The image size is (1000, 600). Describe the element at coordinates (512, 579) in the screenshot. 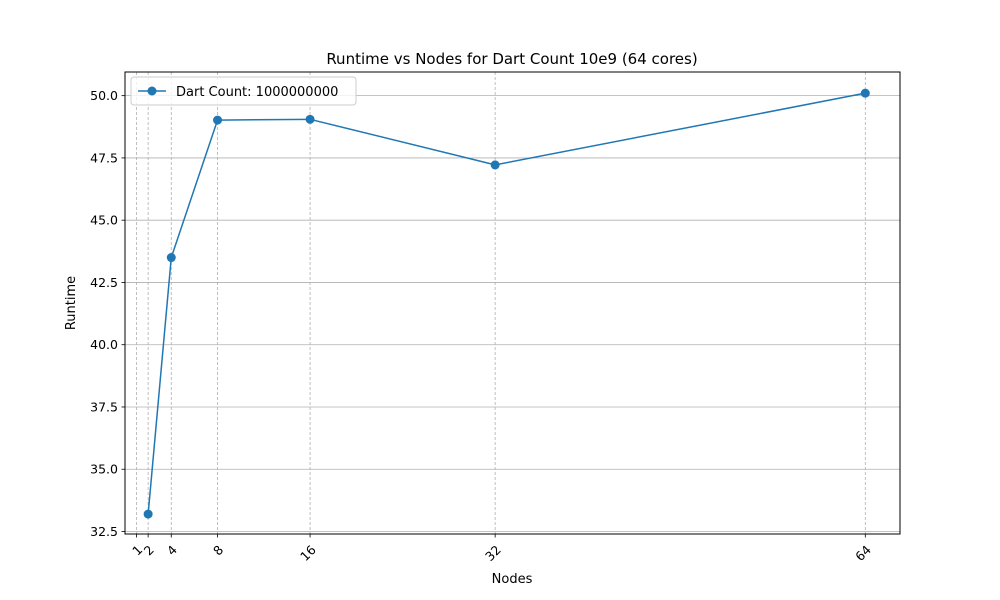

I see `x-axis-label: Nodes` at that location.